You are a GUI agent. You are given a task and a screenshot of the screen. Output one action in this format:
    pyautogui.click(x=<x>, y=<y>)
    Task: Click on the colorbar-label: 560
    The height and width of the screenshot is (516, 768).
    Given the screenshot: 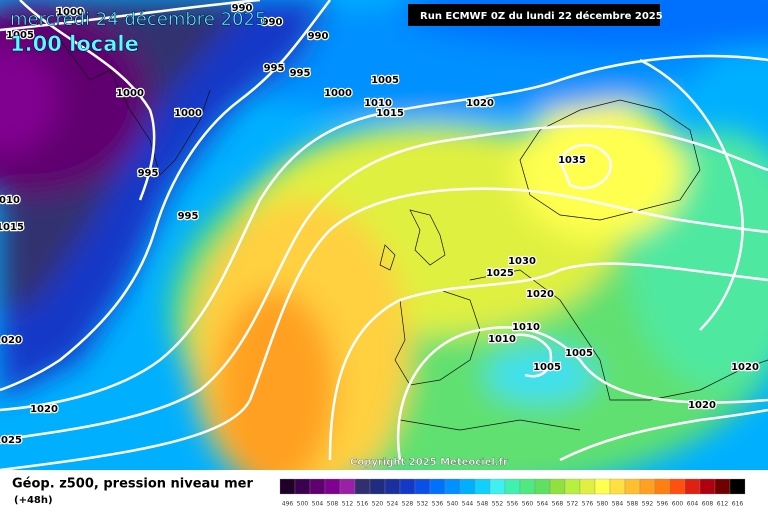 What is the action you would take?
    pyautogui.click(x=528, y=504)
    